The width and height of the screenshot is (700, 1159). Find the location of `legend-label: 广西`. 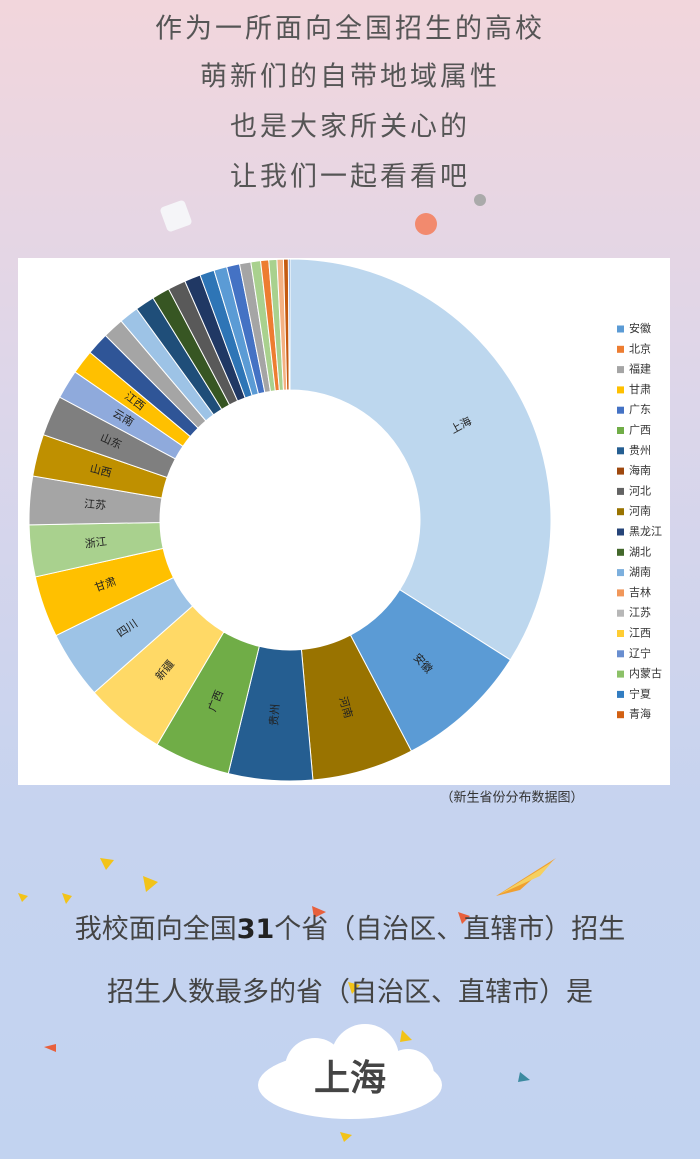

legend-label: 广西 is located at coordinates (640, 430).